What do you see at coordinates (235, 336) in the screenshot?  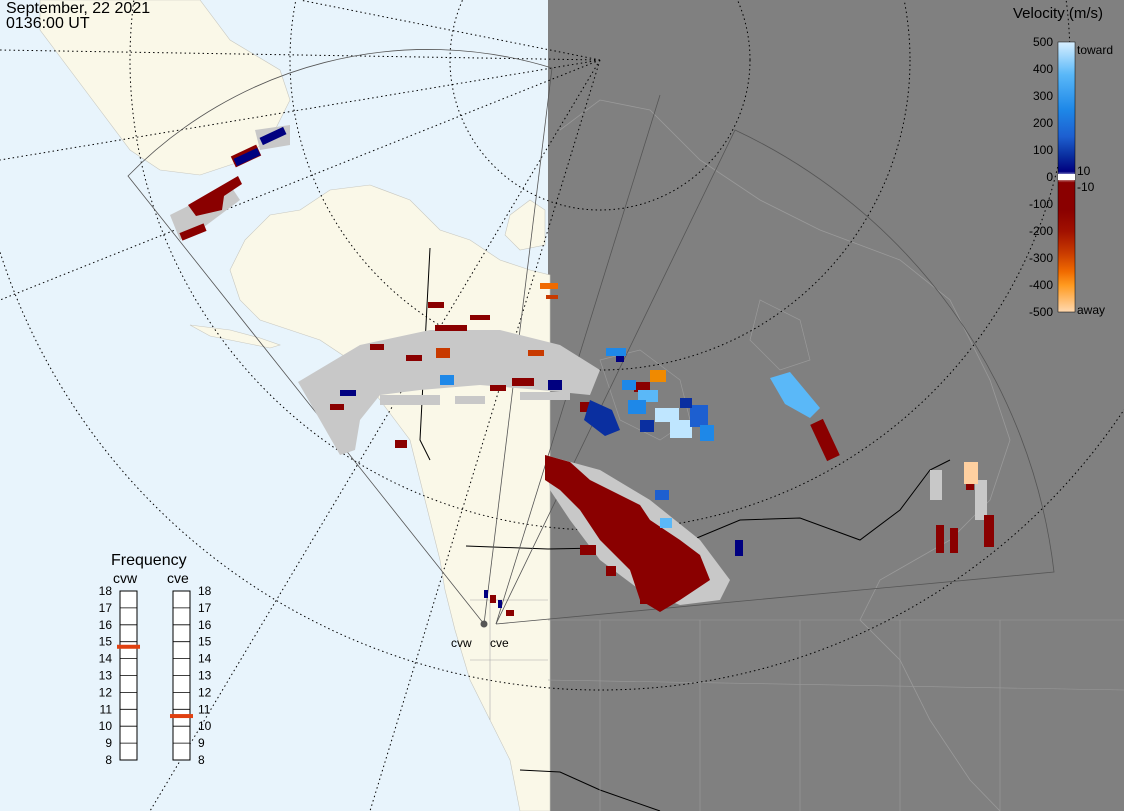 I see `aleutian-chain` at bounding box center [235, 336].